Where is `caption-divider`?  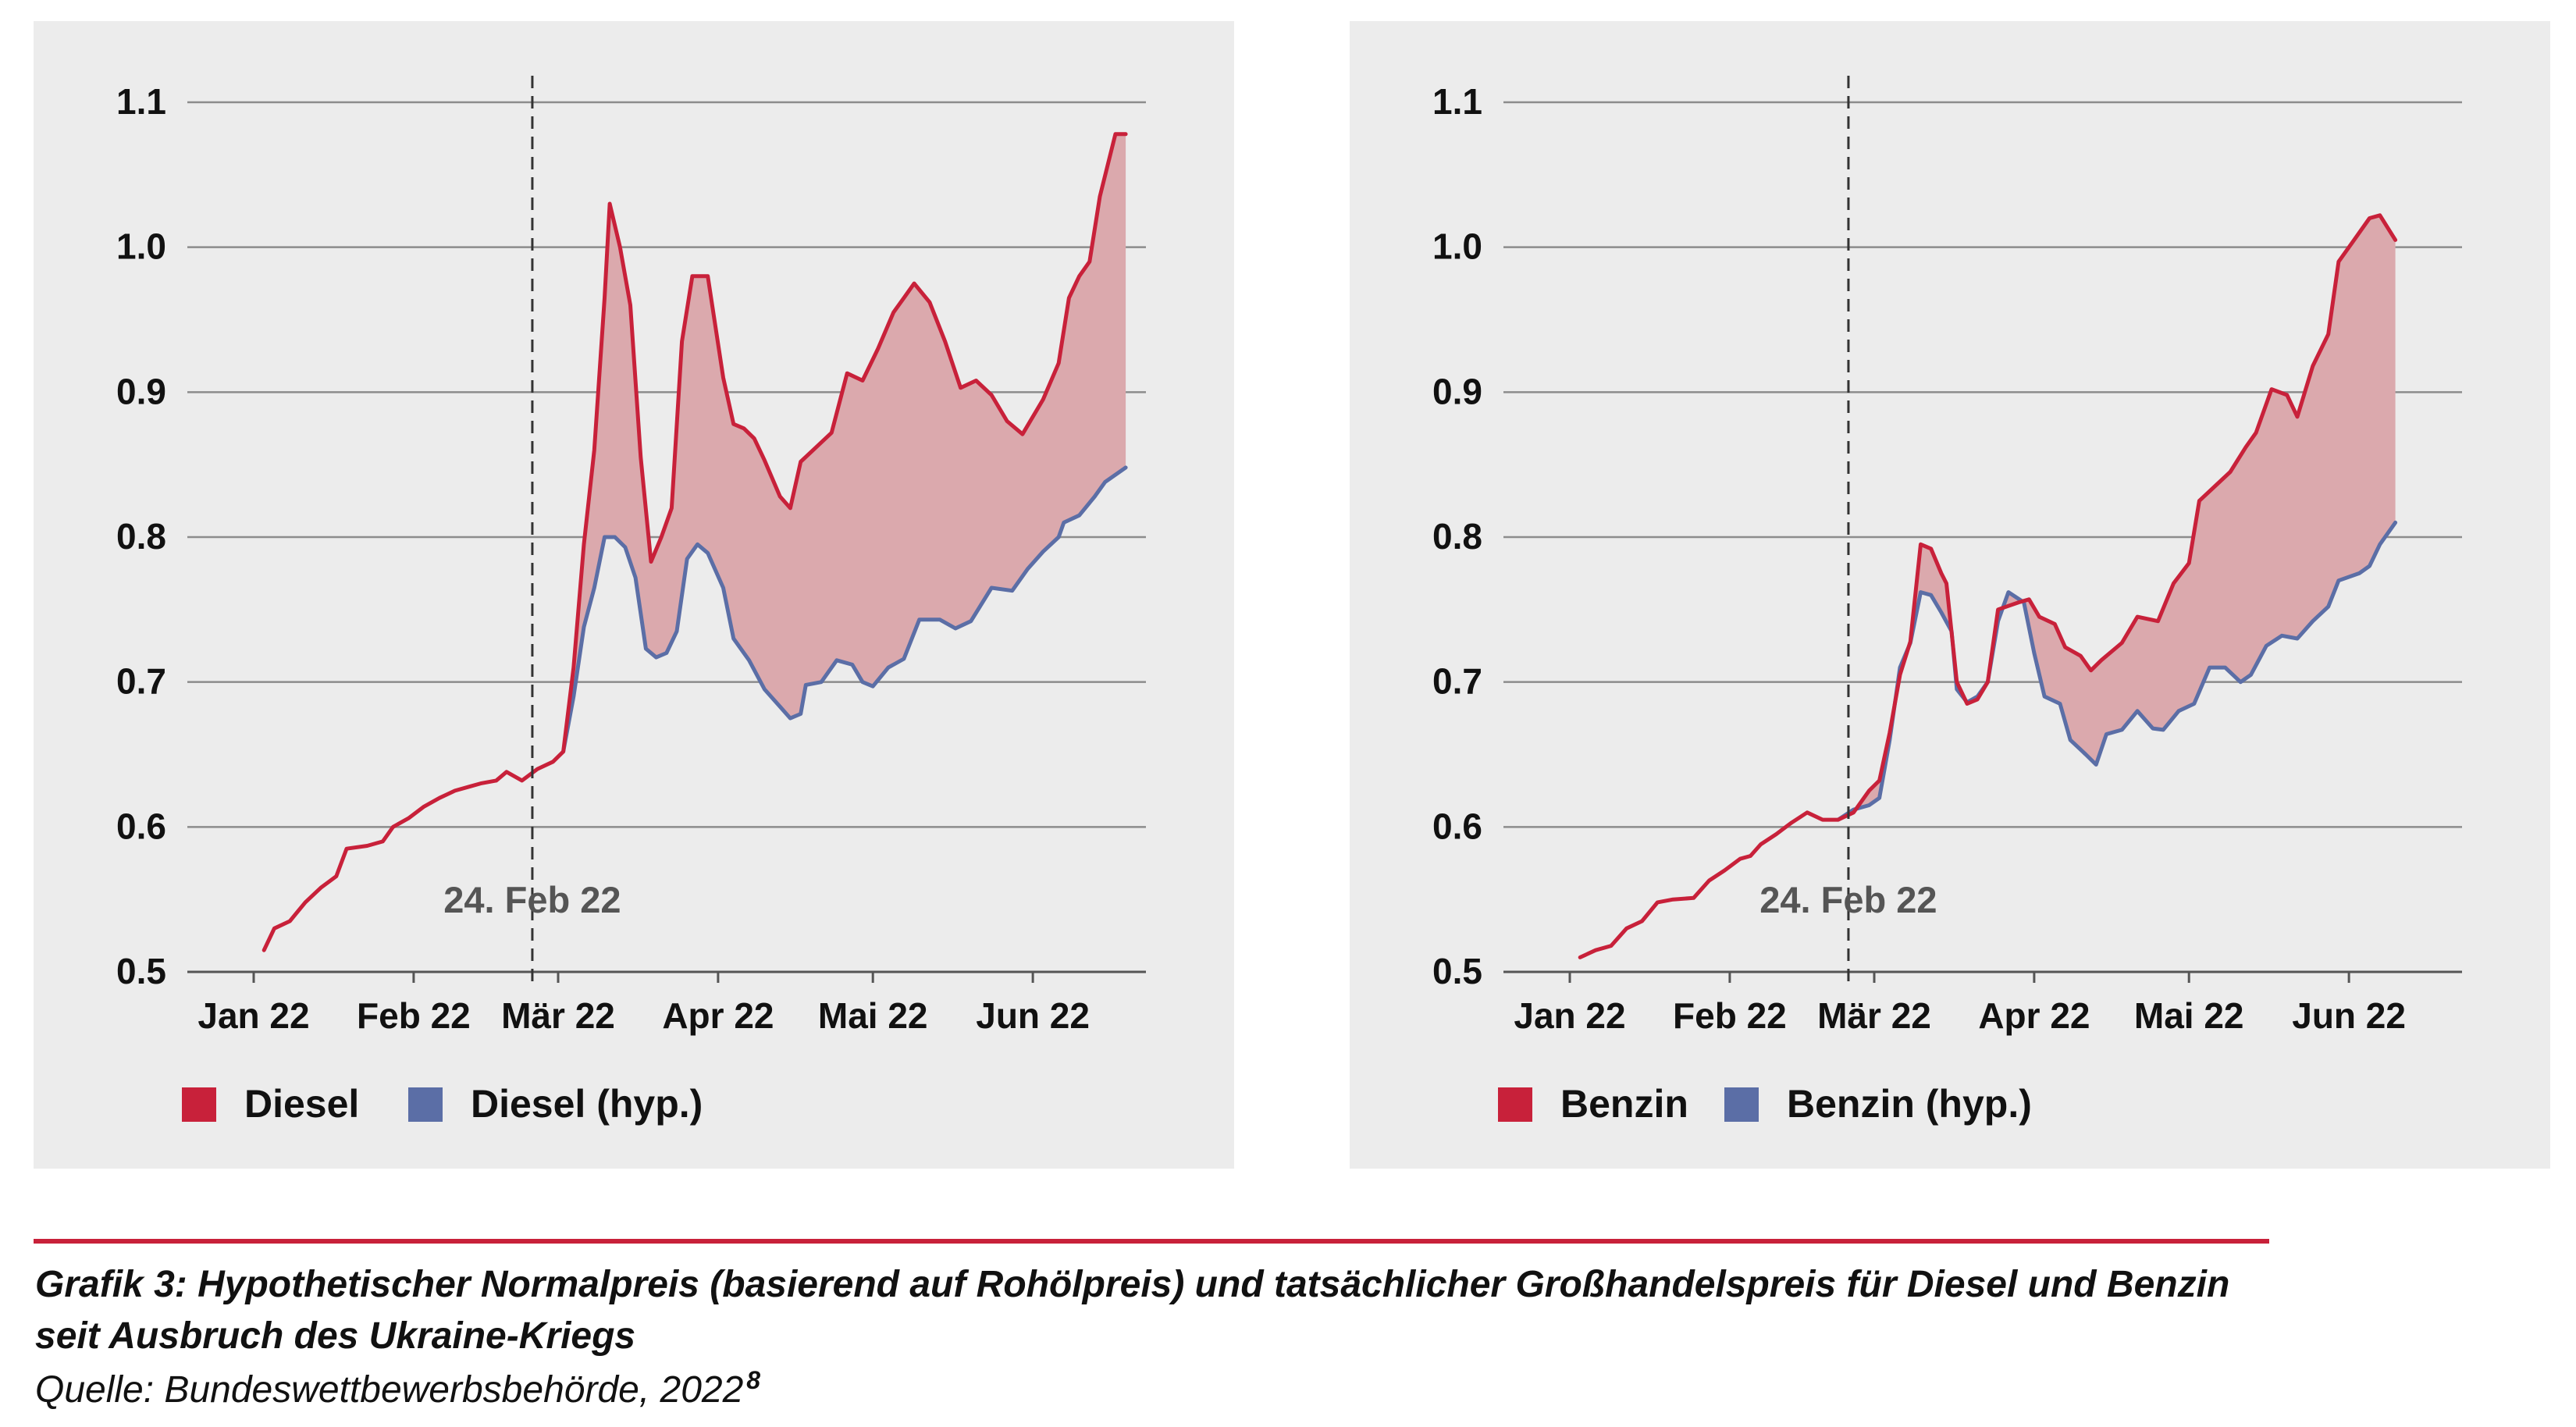 caption-divider is located at coordinates (1151, 1241).